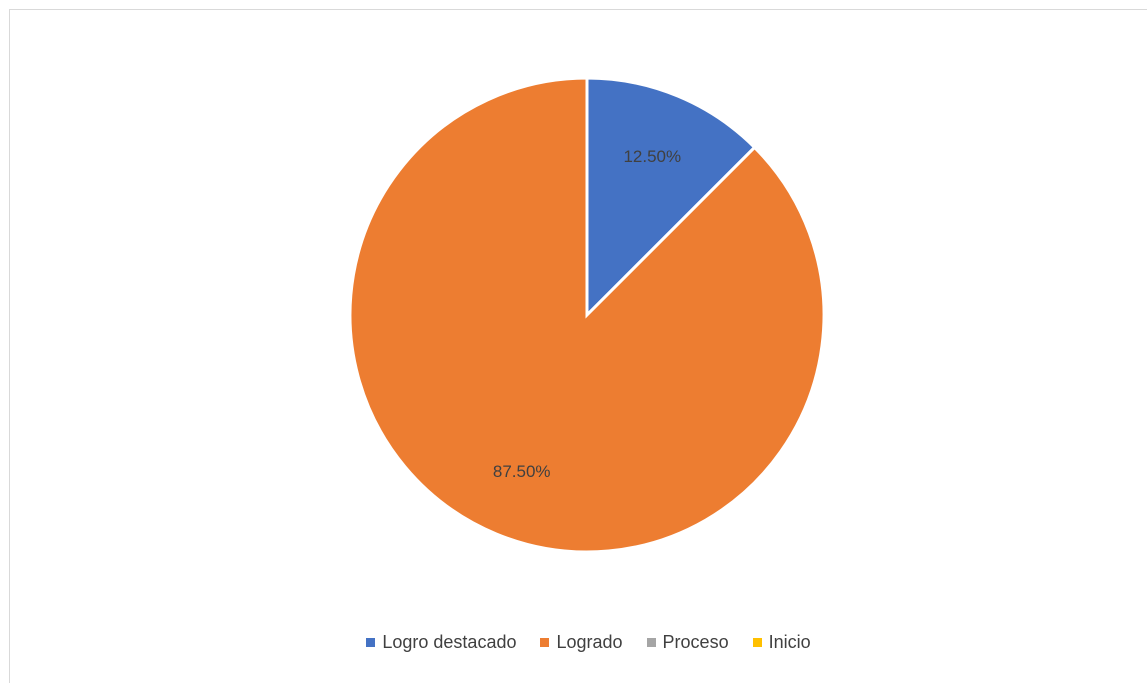  I want to click on legend-label-inicio: Inicio, so click(789, 642).